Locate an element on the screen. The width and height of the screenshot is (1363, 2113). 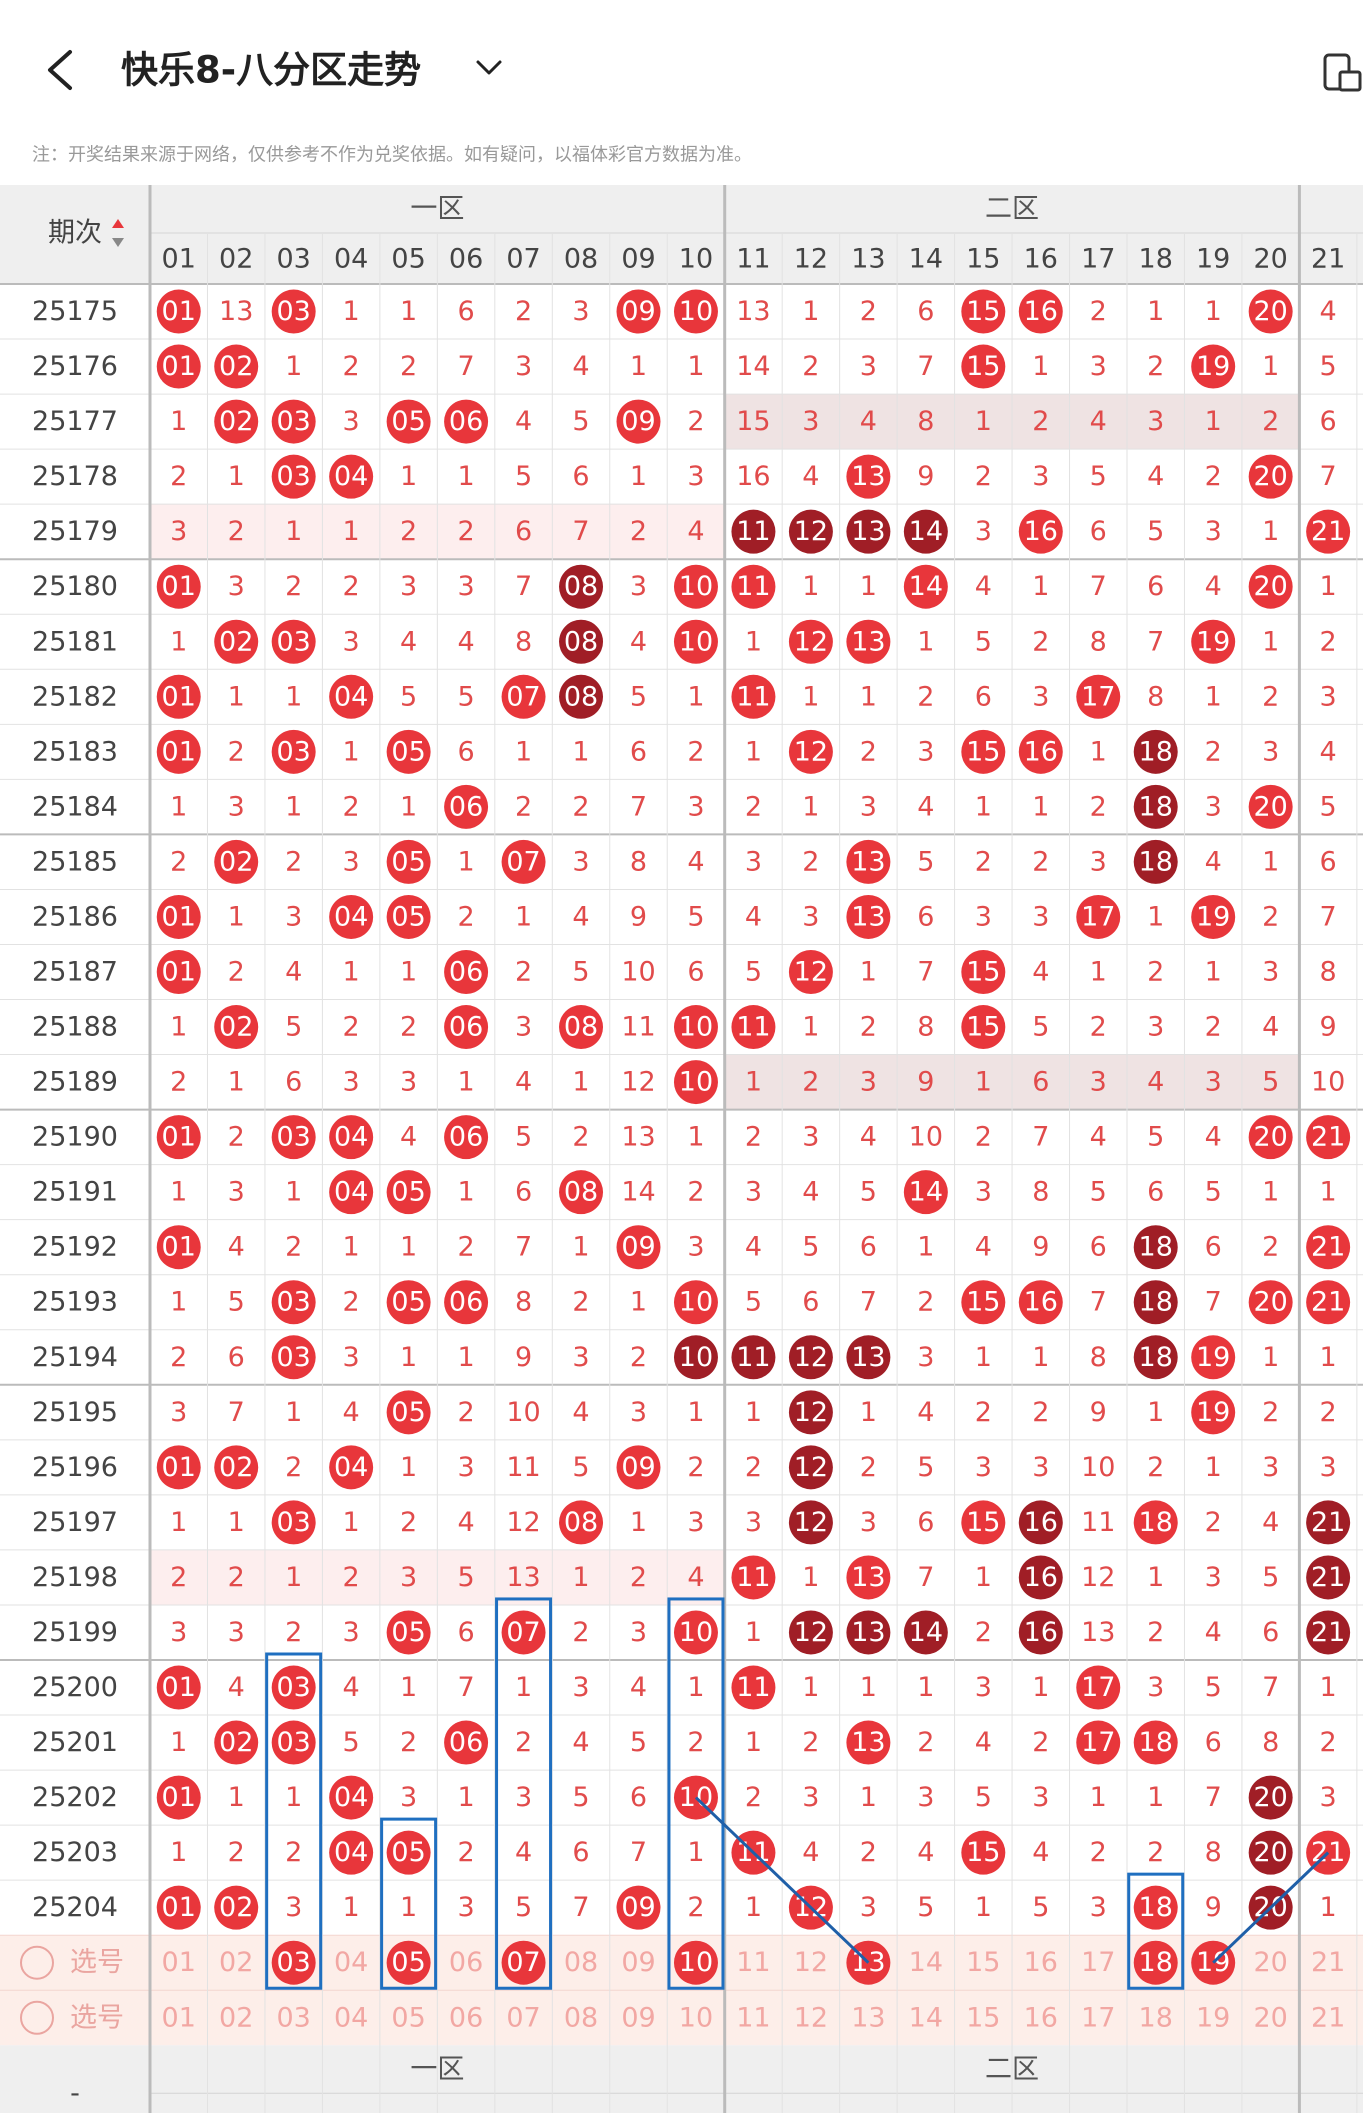
period-number: 25201 is located at coordinates (75, 1742).